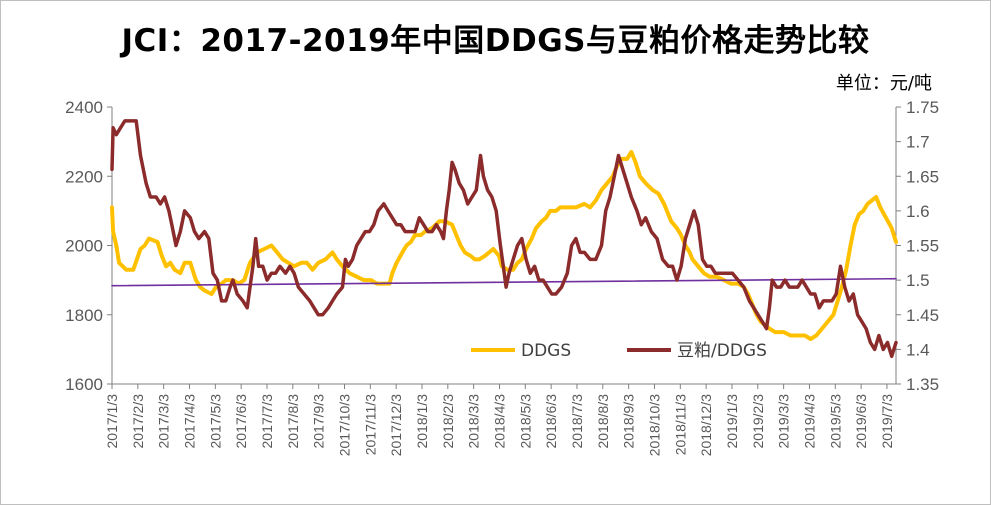  Describe the element at coordinates (654, 425) in the screenshot. I see `x-tick-label: 2018/10/3` at that location.